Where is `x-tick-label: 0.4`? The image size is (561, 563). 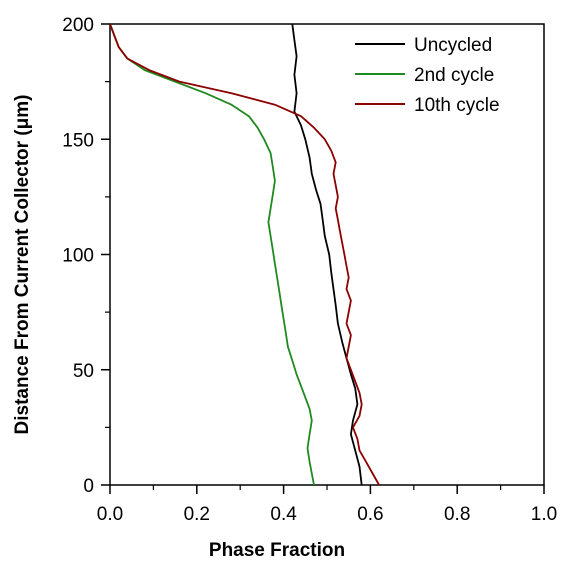
x-tick-label: 0.4 is located at coordinates (283, 514).